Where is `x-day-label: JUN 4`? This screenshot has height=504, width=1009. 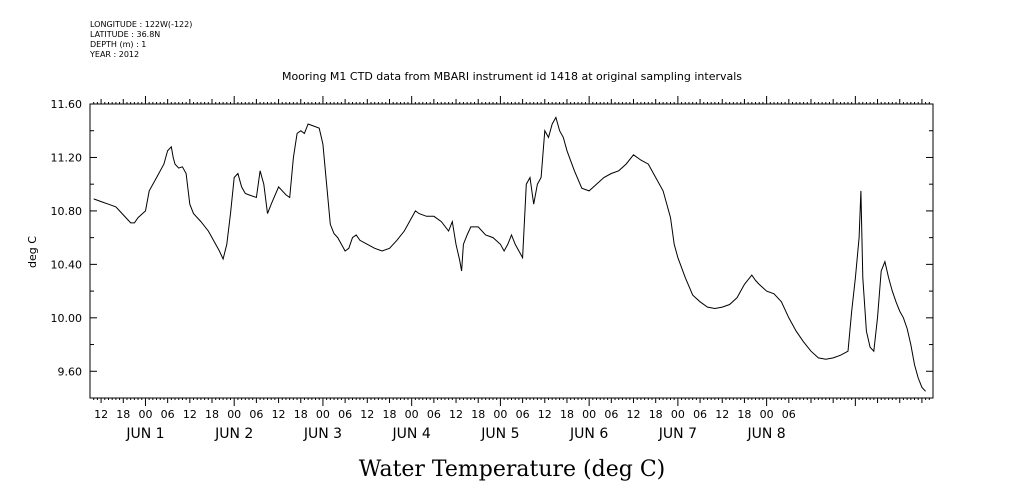
x-day-label: JUN 4 is located at coordinates (411, 434).